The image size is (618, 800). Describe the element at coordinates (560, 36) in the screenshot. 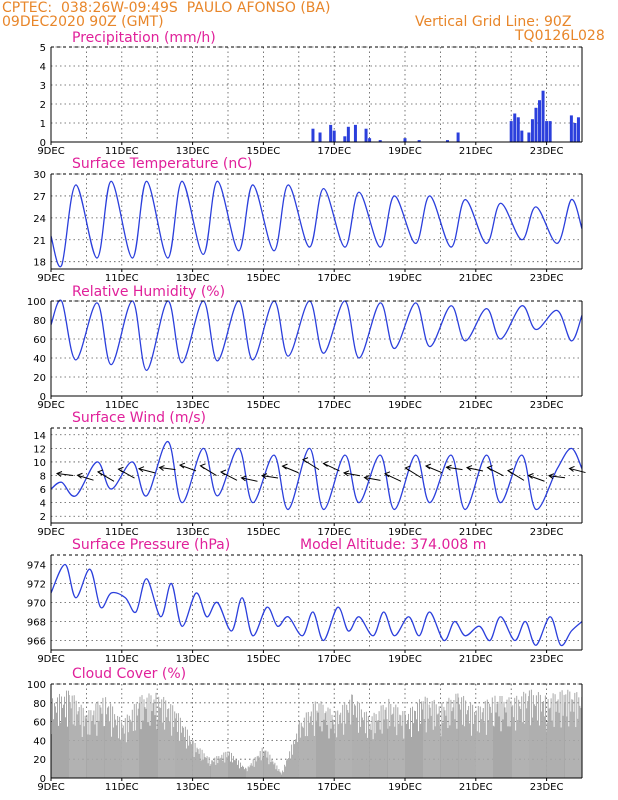

I see `header-code: TQ0126L028` at that location.